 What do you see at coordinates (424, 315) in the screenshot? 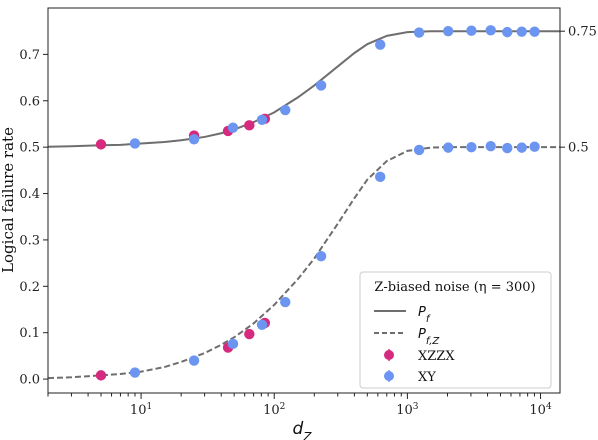
I see `legend-pf-label: Pf` at bounding box center [424, 315].